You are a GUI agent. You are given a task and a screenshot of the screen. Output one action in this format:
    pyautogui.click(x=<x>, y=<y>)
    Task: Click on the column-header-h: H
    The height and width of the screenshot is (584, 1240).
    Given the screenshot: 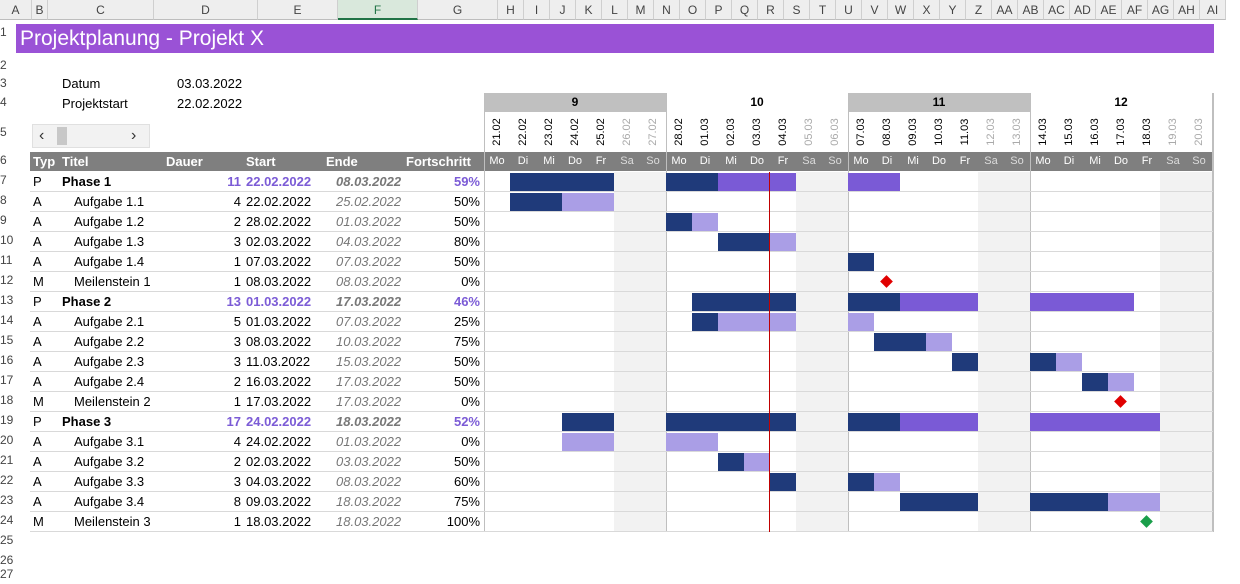 What is the action you would take?
    pyautogui.click(x=511, y=10)
    